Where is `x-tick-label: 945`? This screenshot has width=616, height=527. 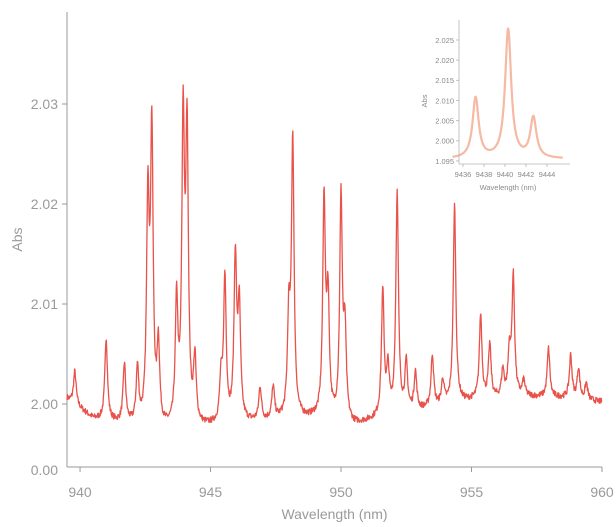
x-tick-label: 945 is located at coordinates (211, 492).